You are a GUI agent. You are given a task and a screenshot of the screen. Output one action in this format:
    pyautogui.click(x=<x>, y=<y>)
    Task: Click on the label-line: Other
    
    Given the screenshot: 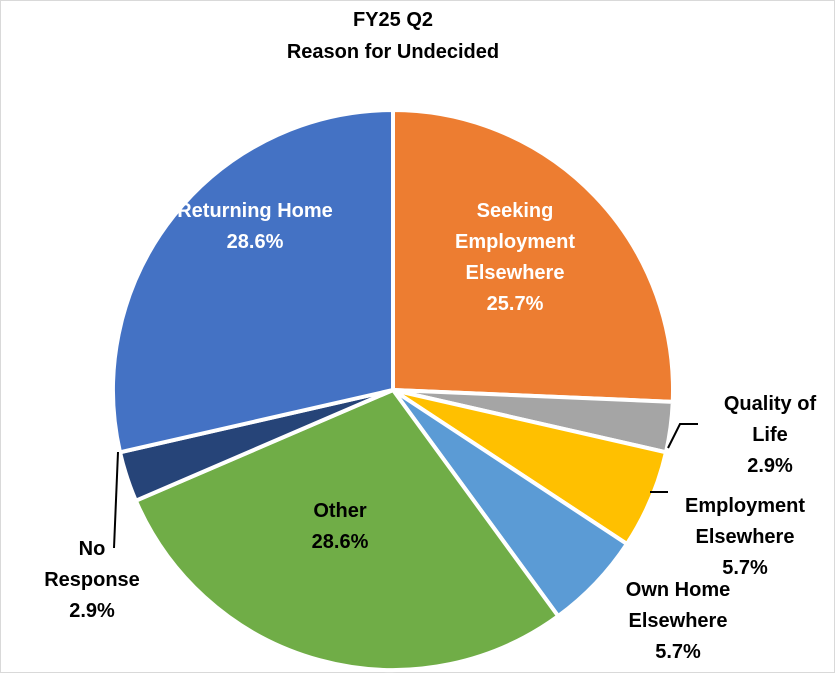 What is the action you would take?
    pyautogui.click(x=340, y=511)
    